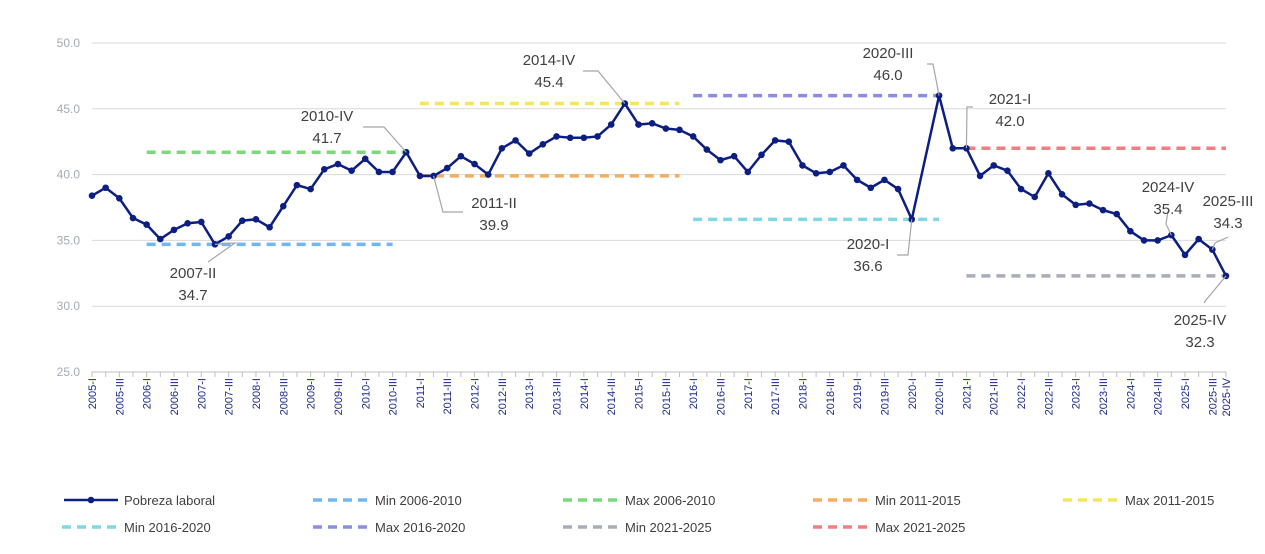  What do you see at coordinates (1168, 187) in the screenshot?
I see `annotation-period: 2024-IV` at bounding box center [1168, 187].